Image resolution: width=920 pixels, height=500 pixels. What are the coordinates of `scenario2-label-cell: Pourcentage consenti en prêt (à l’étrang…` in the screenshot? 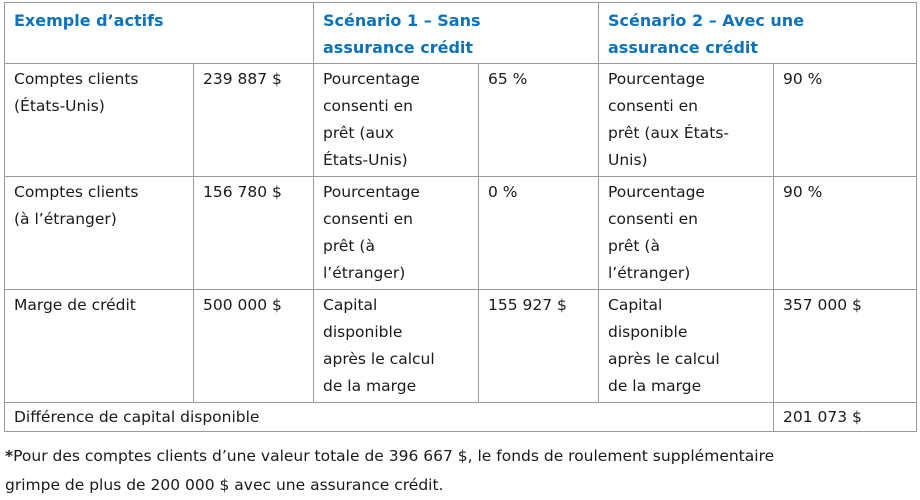 It's located at (686, 233).